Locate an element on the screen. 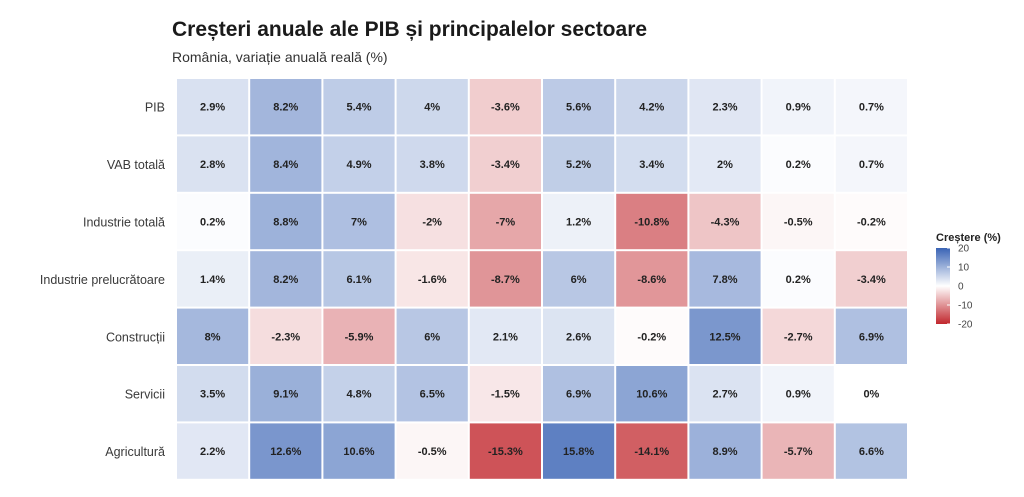 The width and height of the screenshot is (1024, 497). cell-value-label: 3.4% is located at coordinates (651, 165).